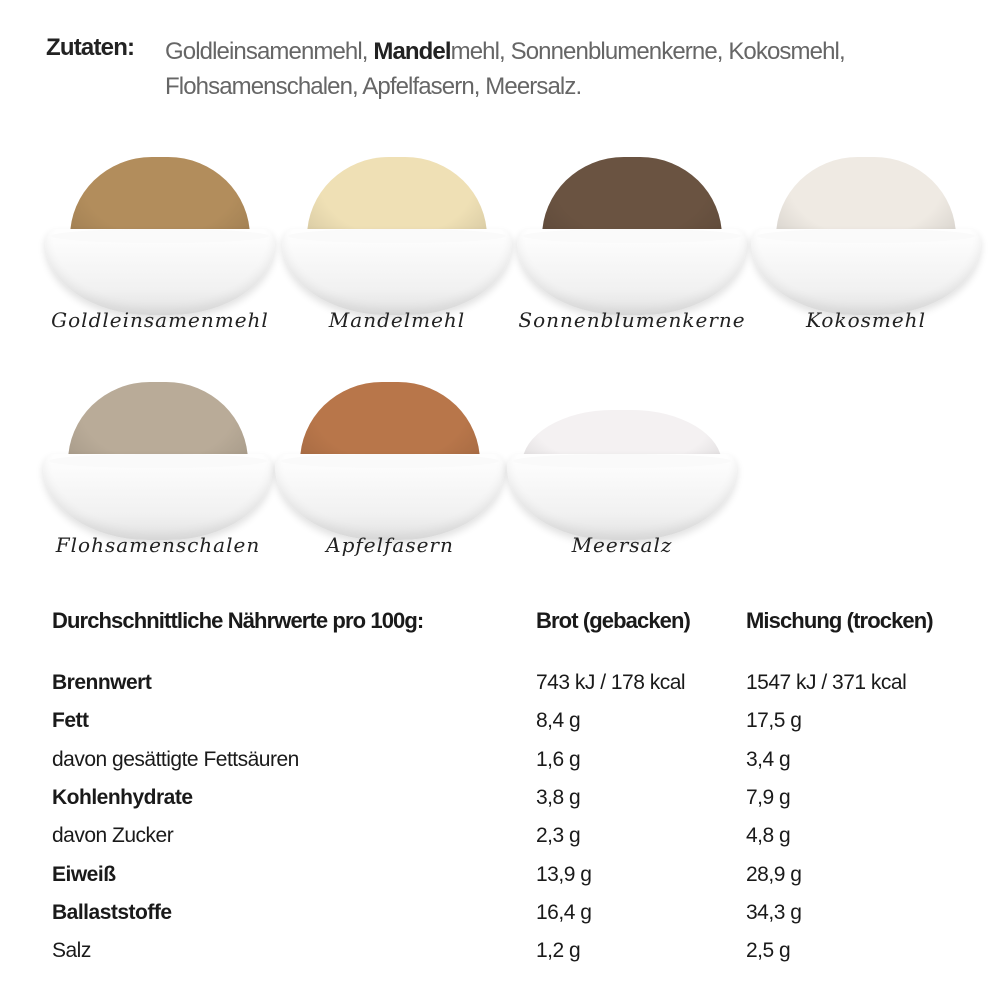 This screenshot has width=1000, height=1000. I want to click on nutrient-name: Fett, so click(70, 721).